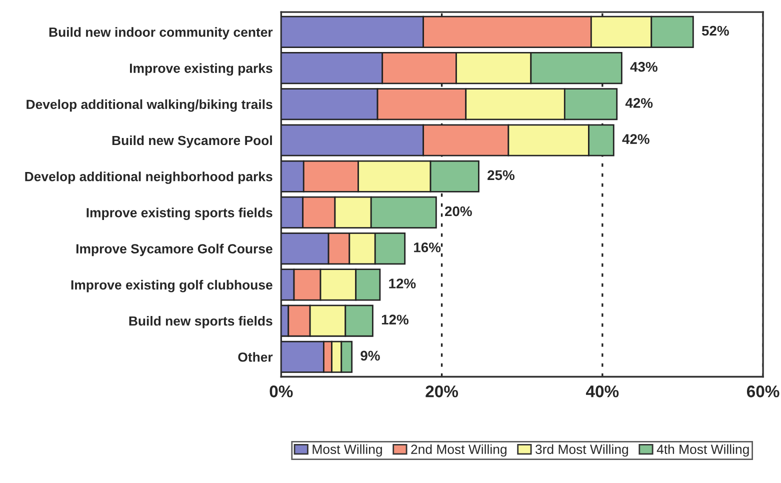 This screenshot has height=483, width=781. I want to click on y-tick-label: Improve Sycamore Golf Course, so click(174, 250).